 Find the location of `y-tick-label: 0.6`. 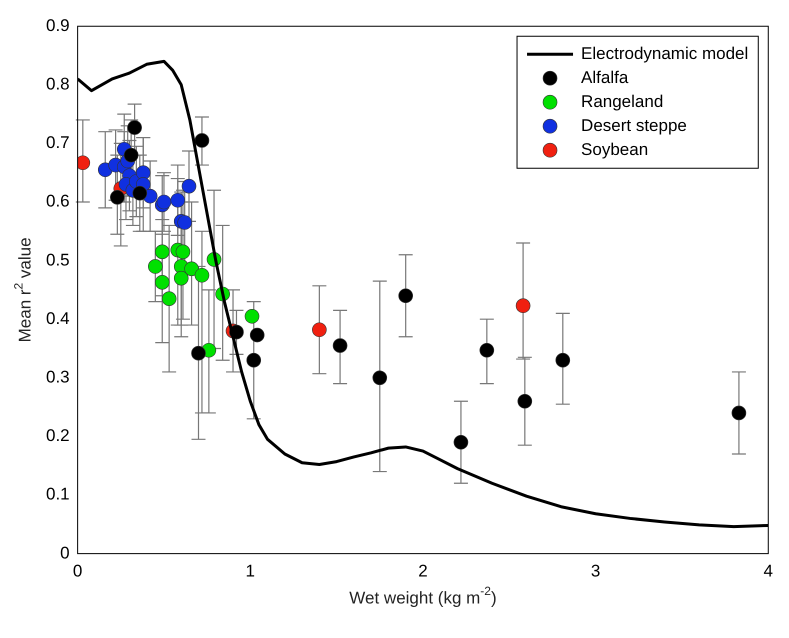

y-tick-label: 0.6 is located at coordinates (58, 201).